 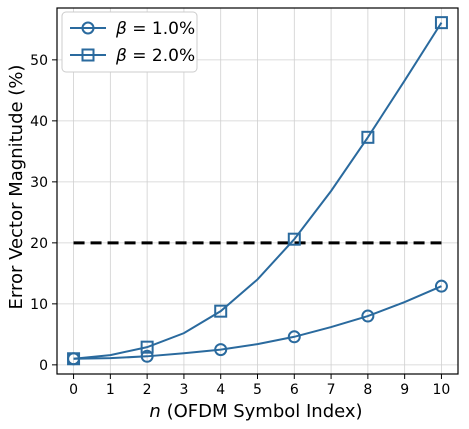 I want to click on x-tick-label: 9, so click(x=404, y=390).